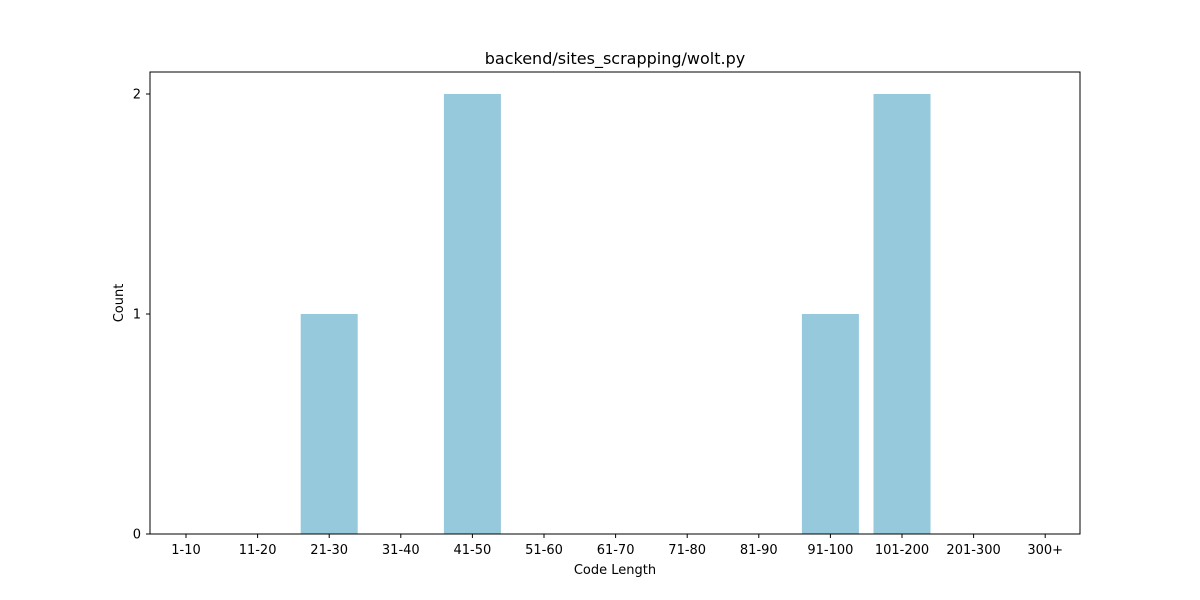 This screenshot has height=600, width=1200. What do you see at coordinates (473, 550) in the screenshot?
I see `x-tick-label: 41-50` at bounding box center [473, 550].